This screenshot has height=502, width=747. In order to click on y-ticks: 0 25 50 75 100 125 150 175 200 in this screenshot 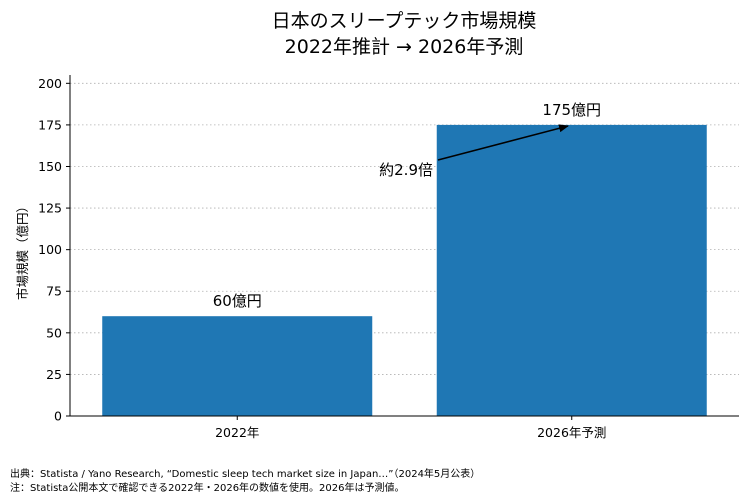, I will do `click(54, 250)`.